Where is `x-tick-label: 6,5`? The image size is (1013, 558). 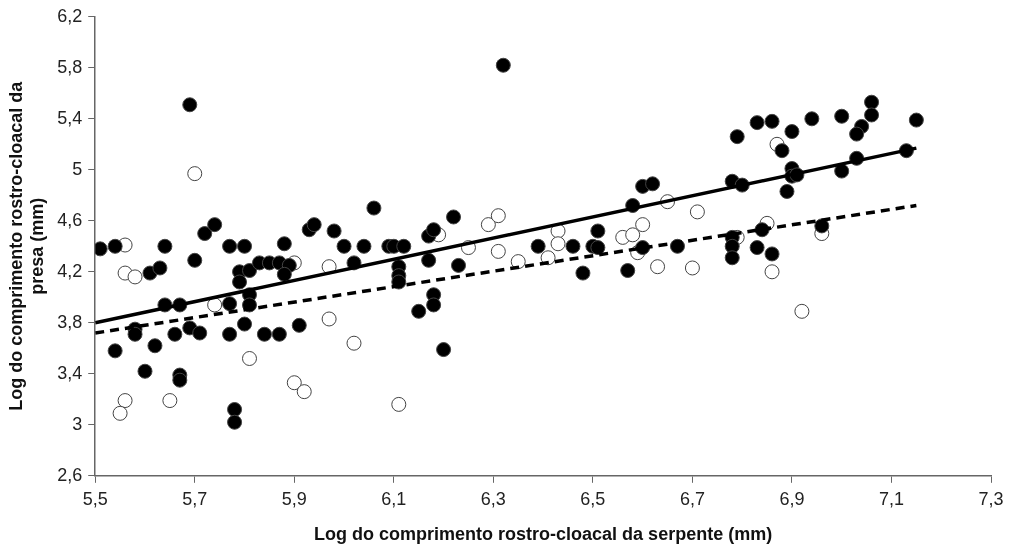
x-tick-label: 6,5 is located at coordinates (593, 498).